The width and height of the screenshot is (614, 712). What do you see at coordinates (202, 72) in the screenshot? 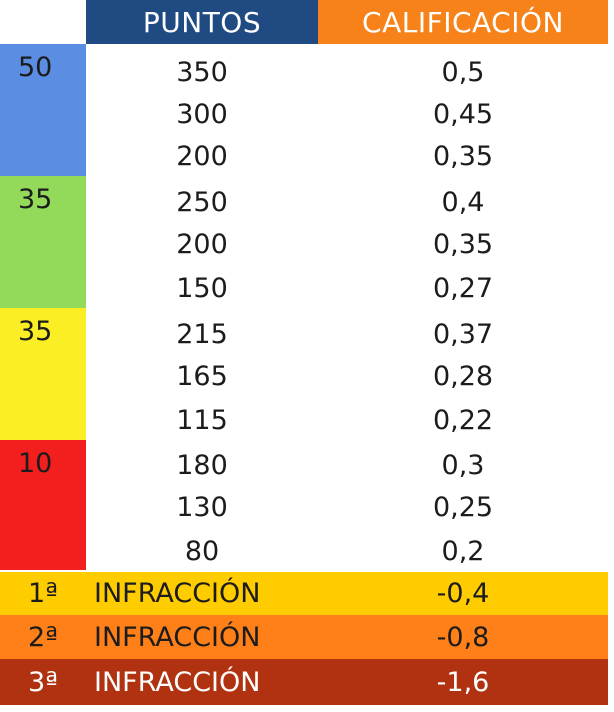
I see `table-row-puntos: 350` at bounding box center [202, 72].